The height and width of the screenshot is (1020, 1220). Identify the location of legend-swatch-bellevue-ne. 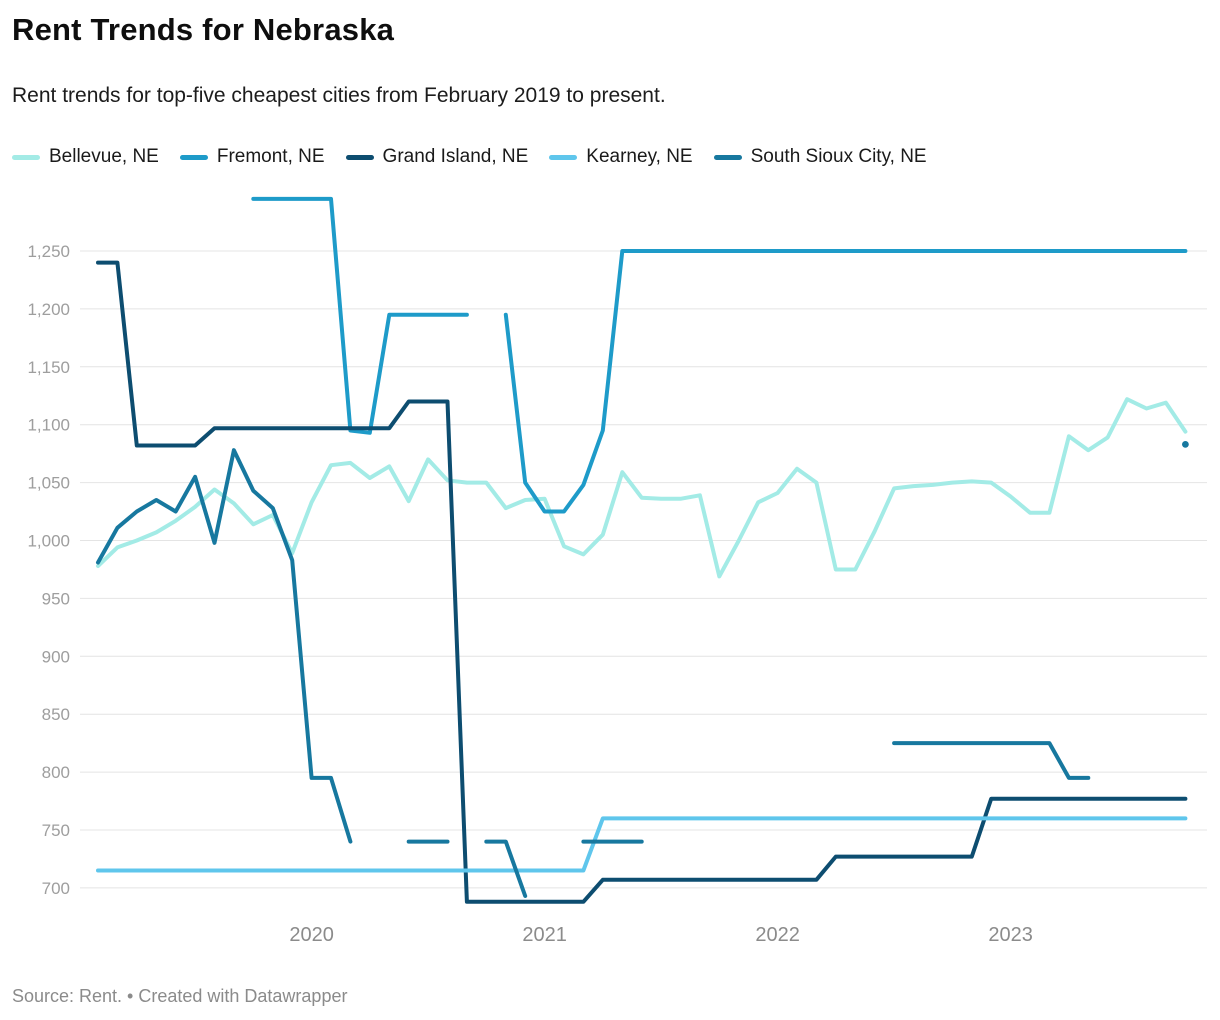
(26, 157).